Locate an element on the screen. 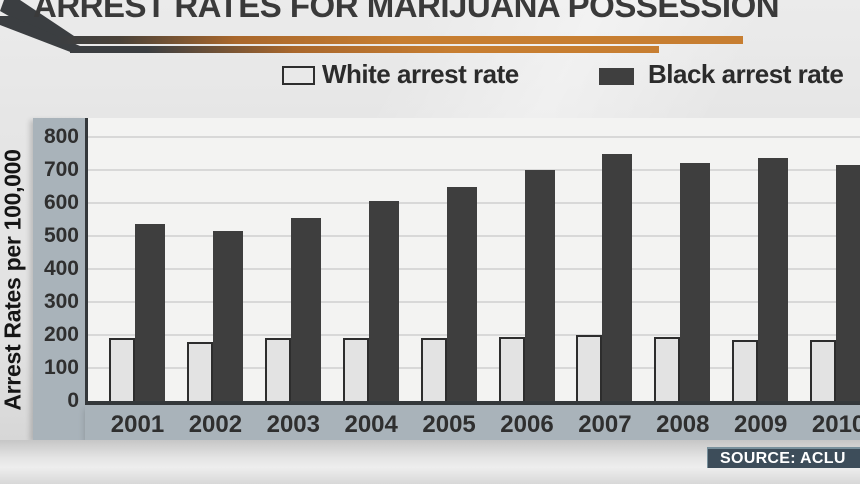 Image resolution: width=860 pixels, height=484 pixels. y-tick-label-100: 100 is located at coordinates (61, 367).